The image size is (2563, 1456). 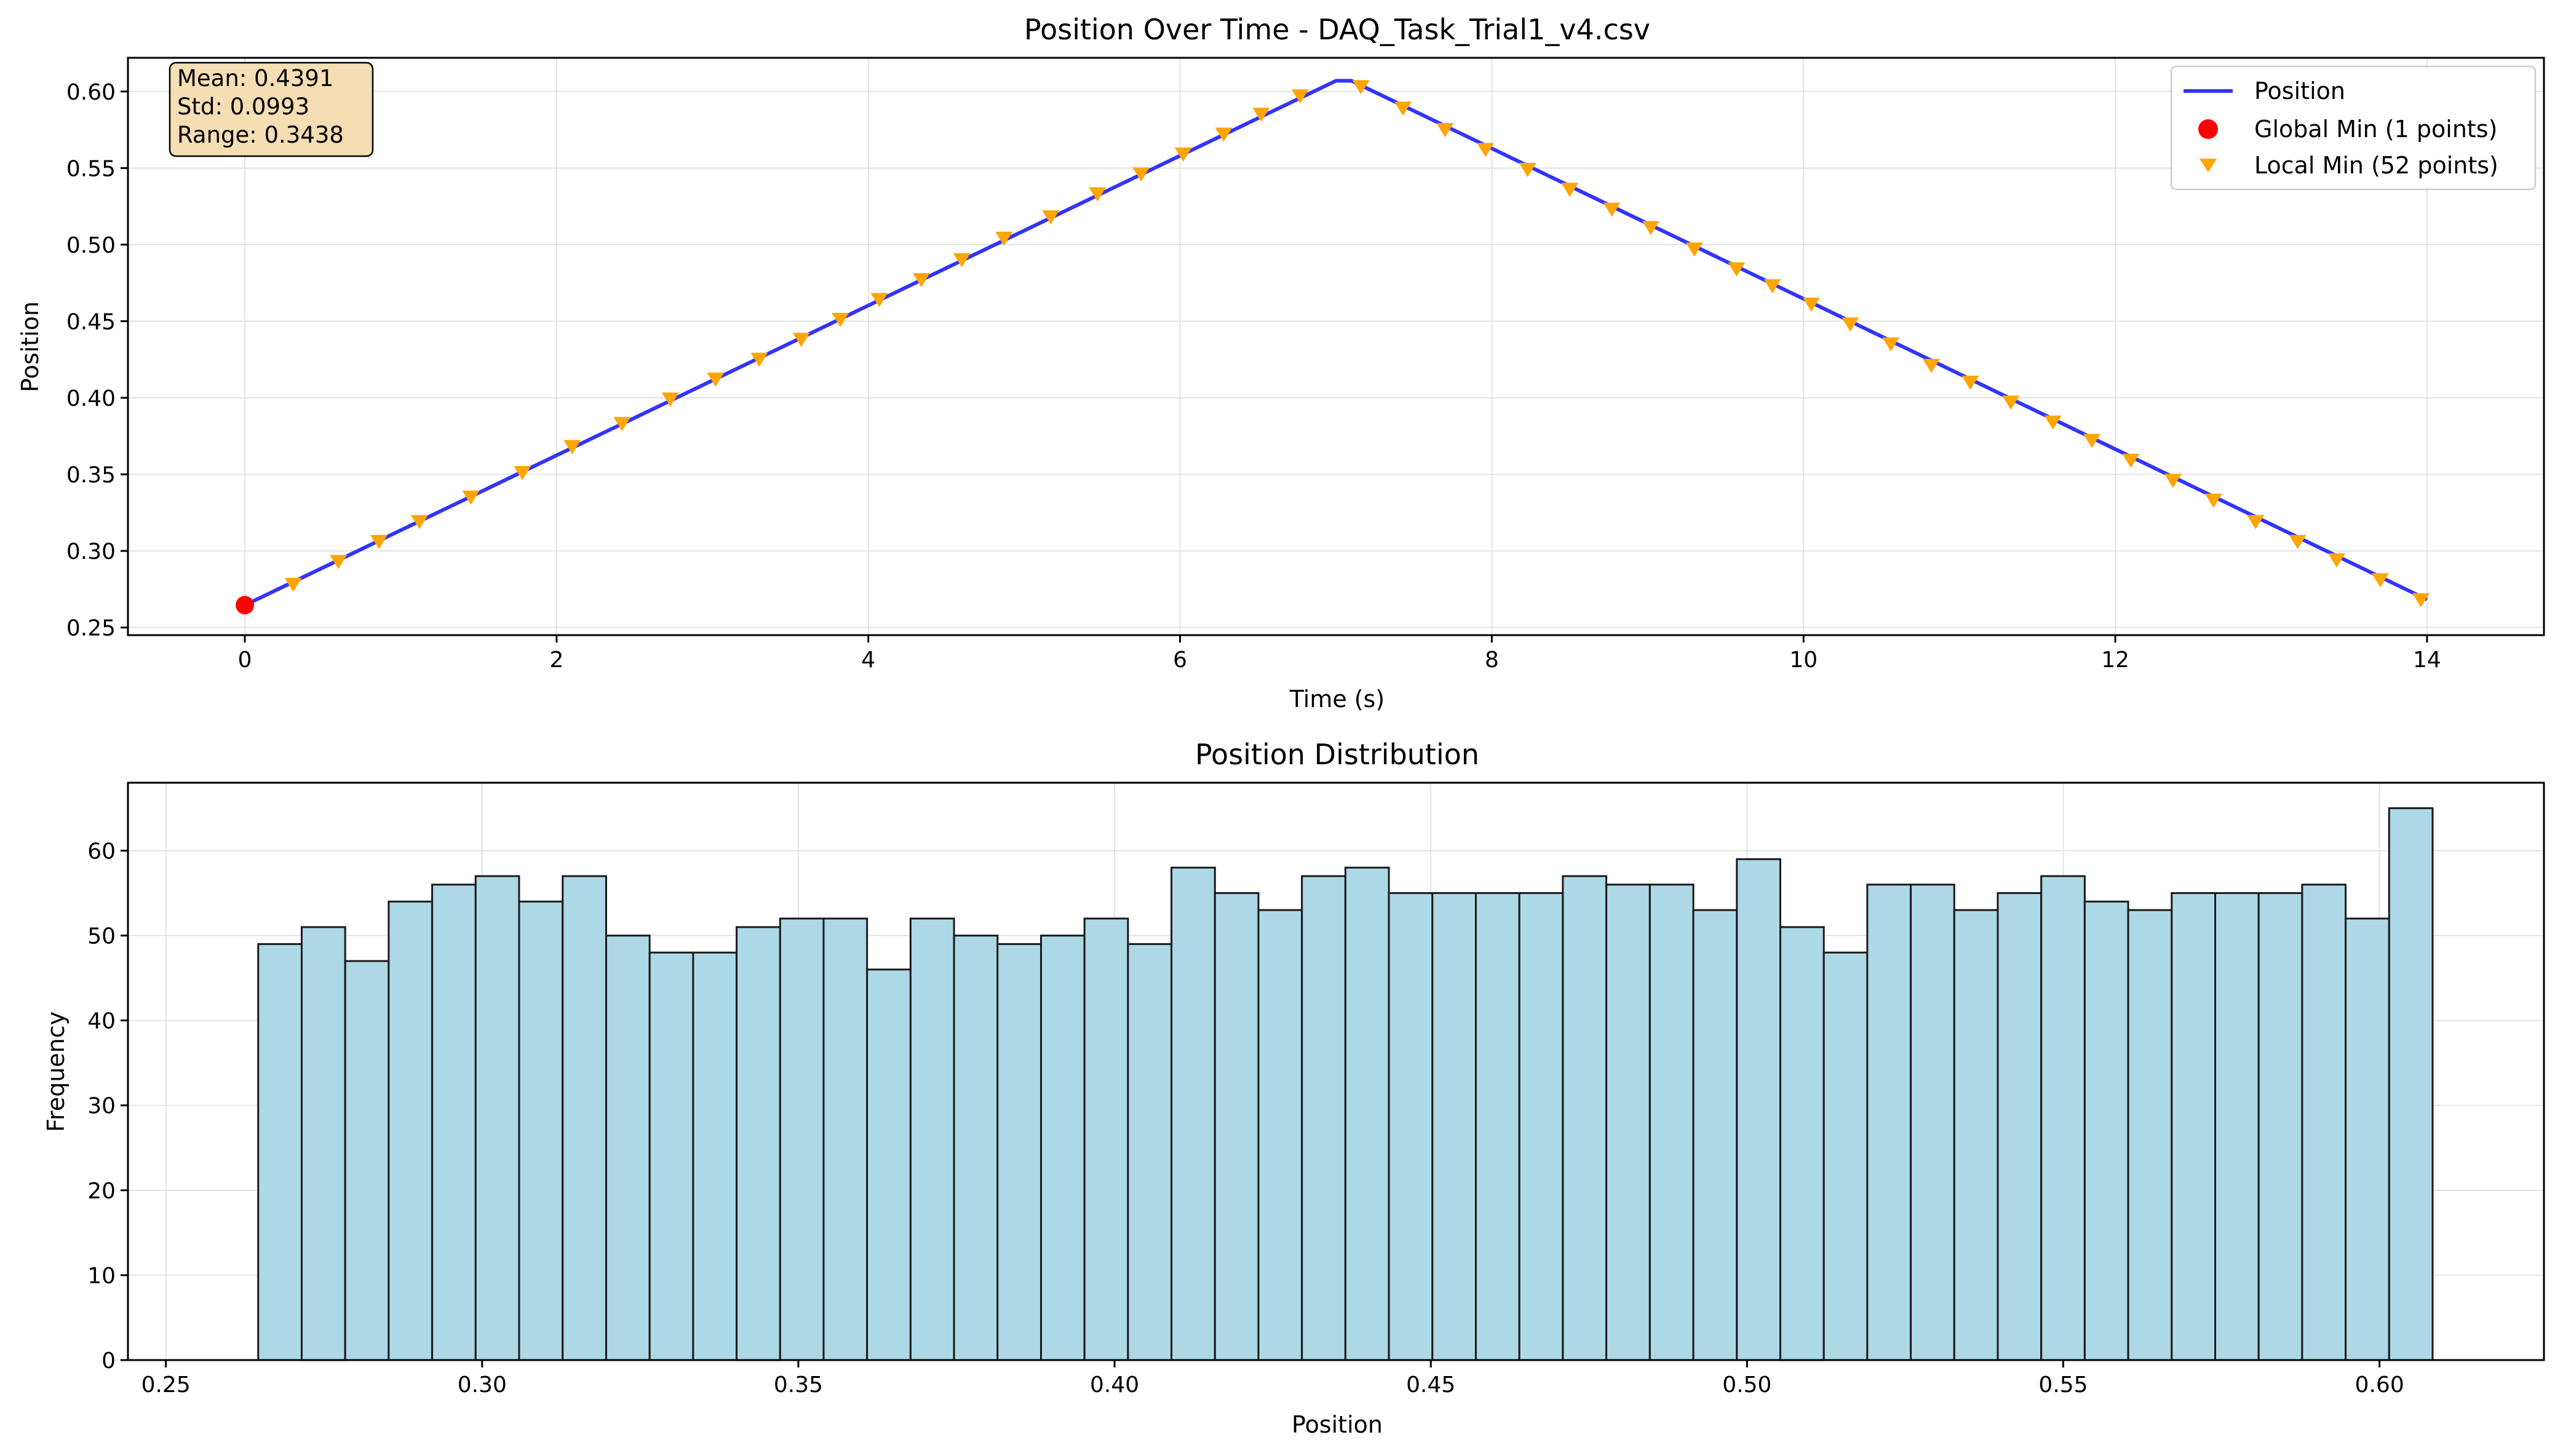 I want to click on stat-mean: Mean: 0.4391, so click(x=255, y=78).